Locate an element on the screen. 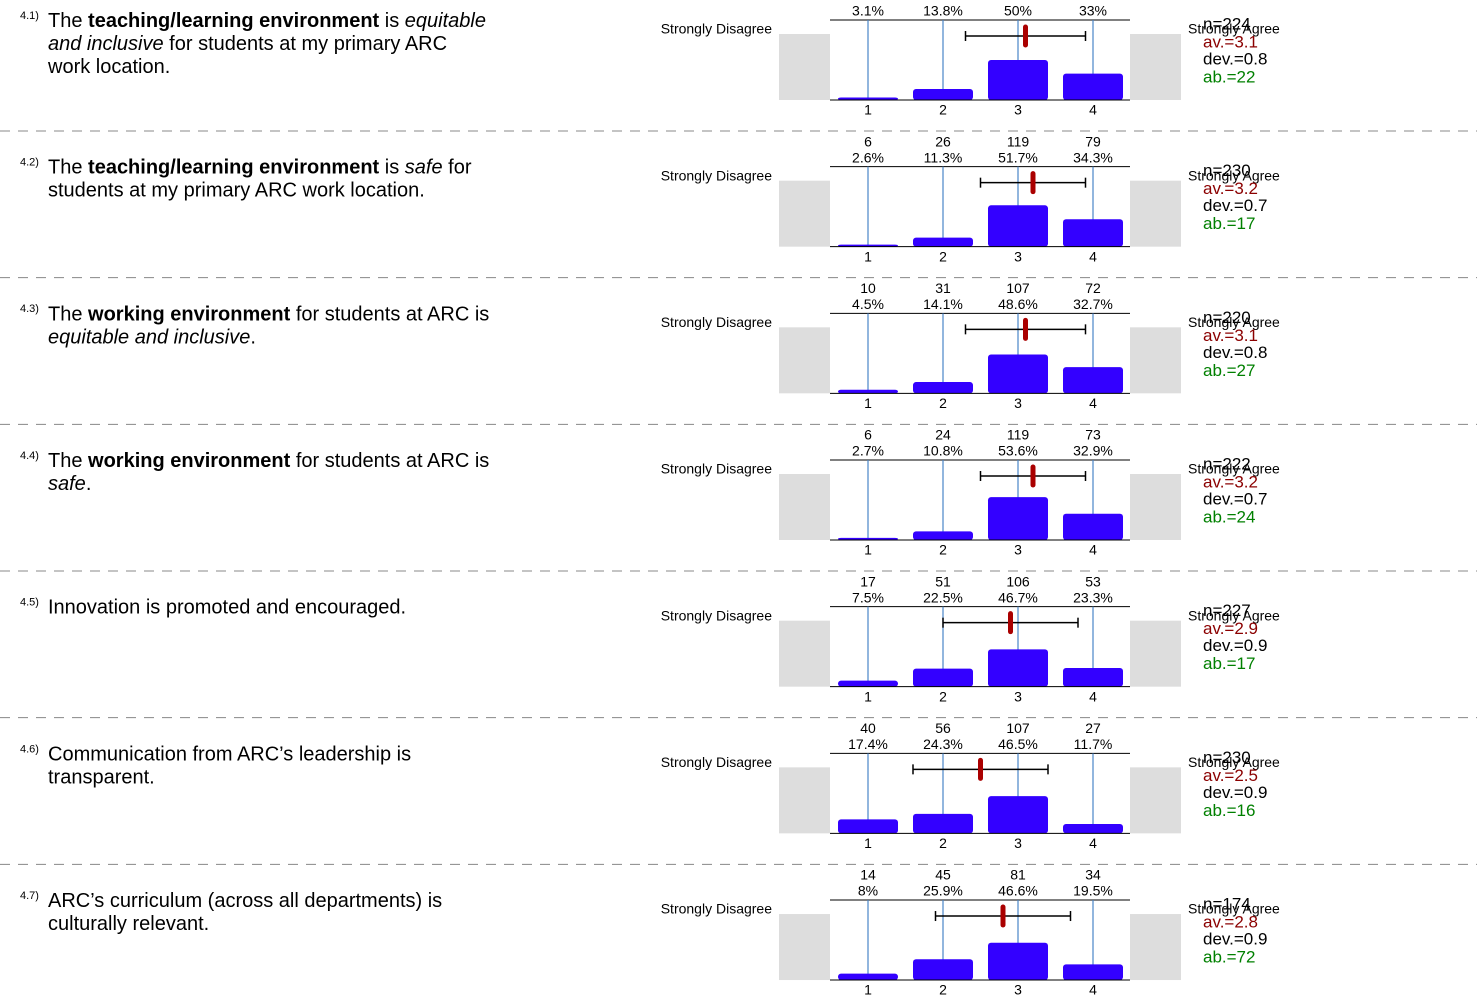  count-label: 27 is located at coordinates (1093, 728).